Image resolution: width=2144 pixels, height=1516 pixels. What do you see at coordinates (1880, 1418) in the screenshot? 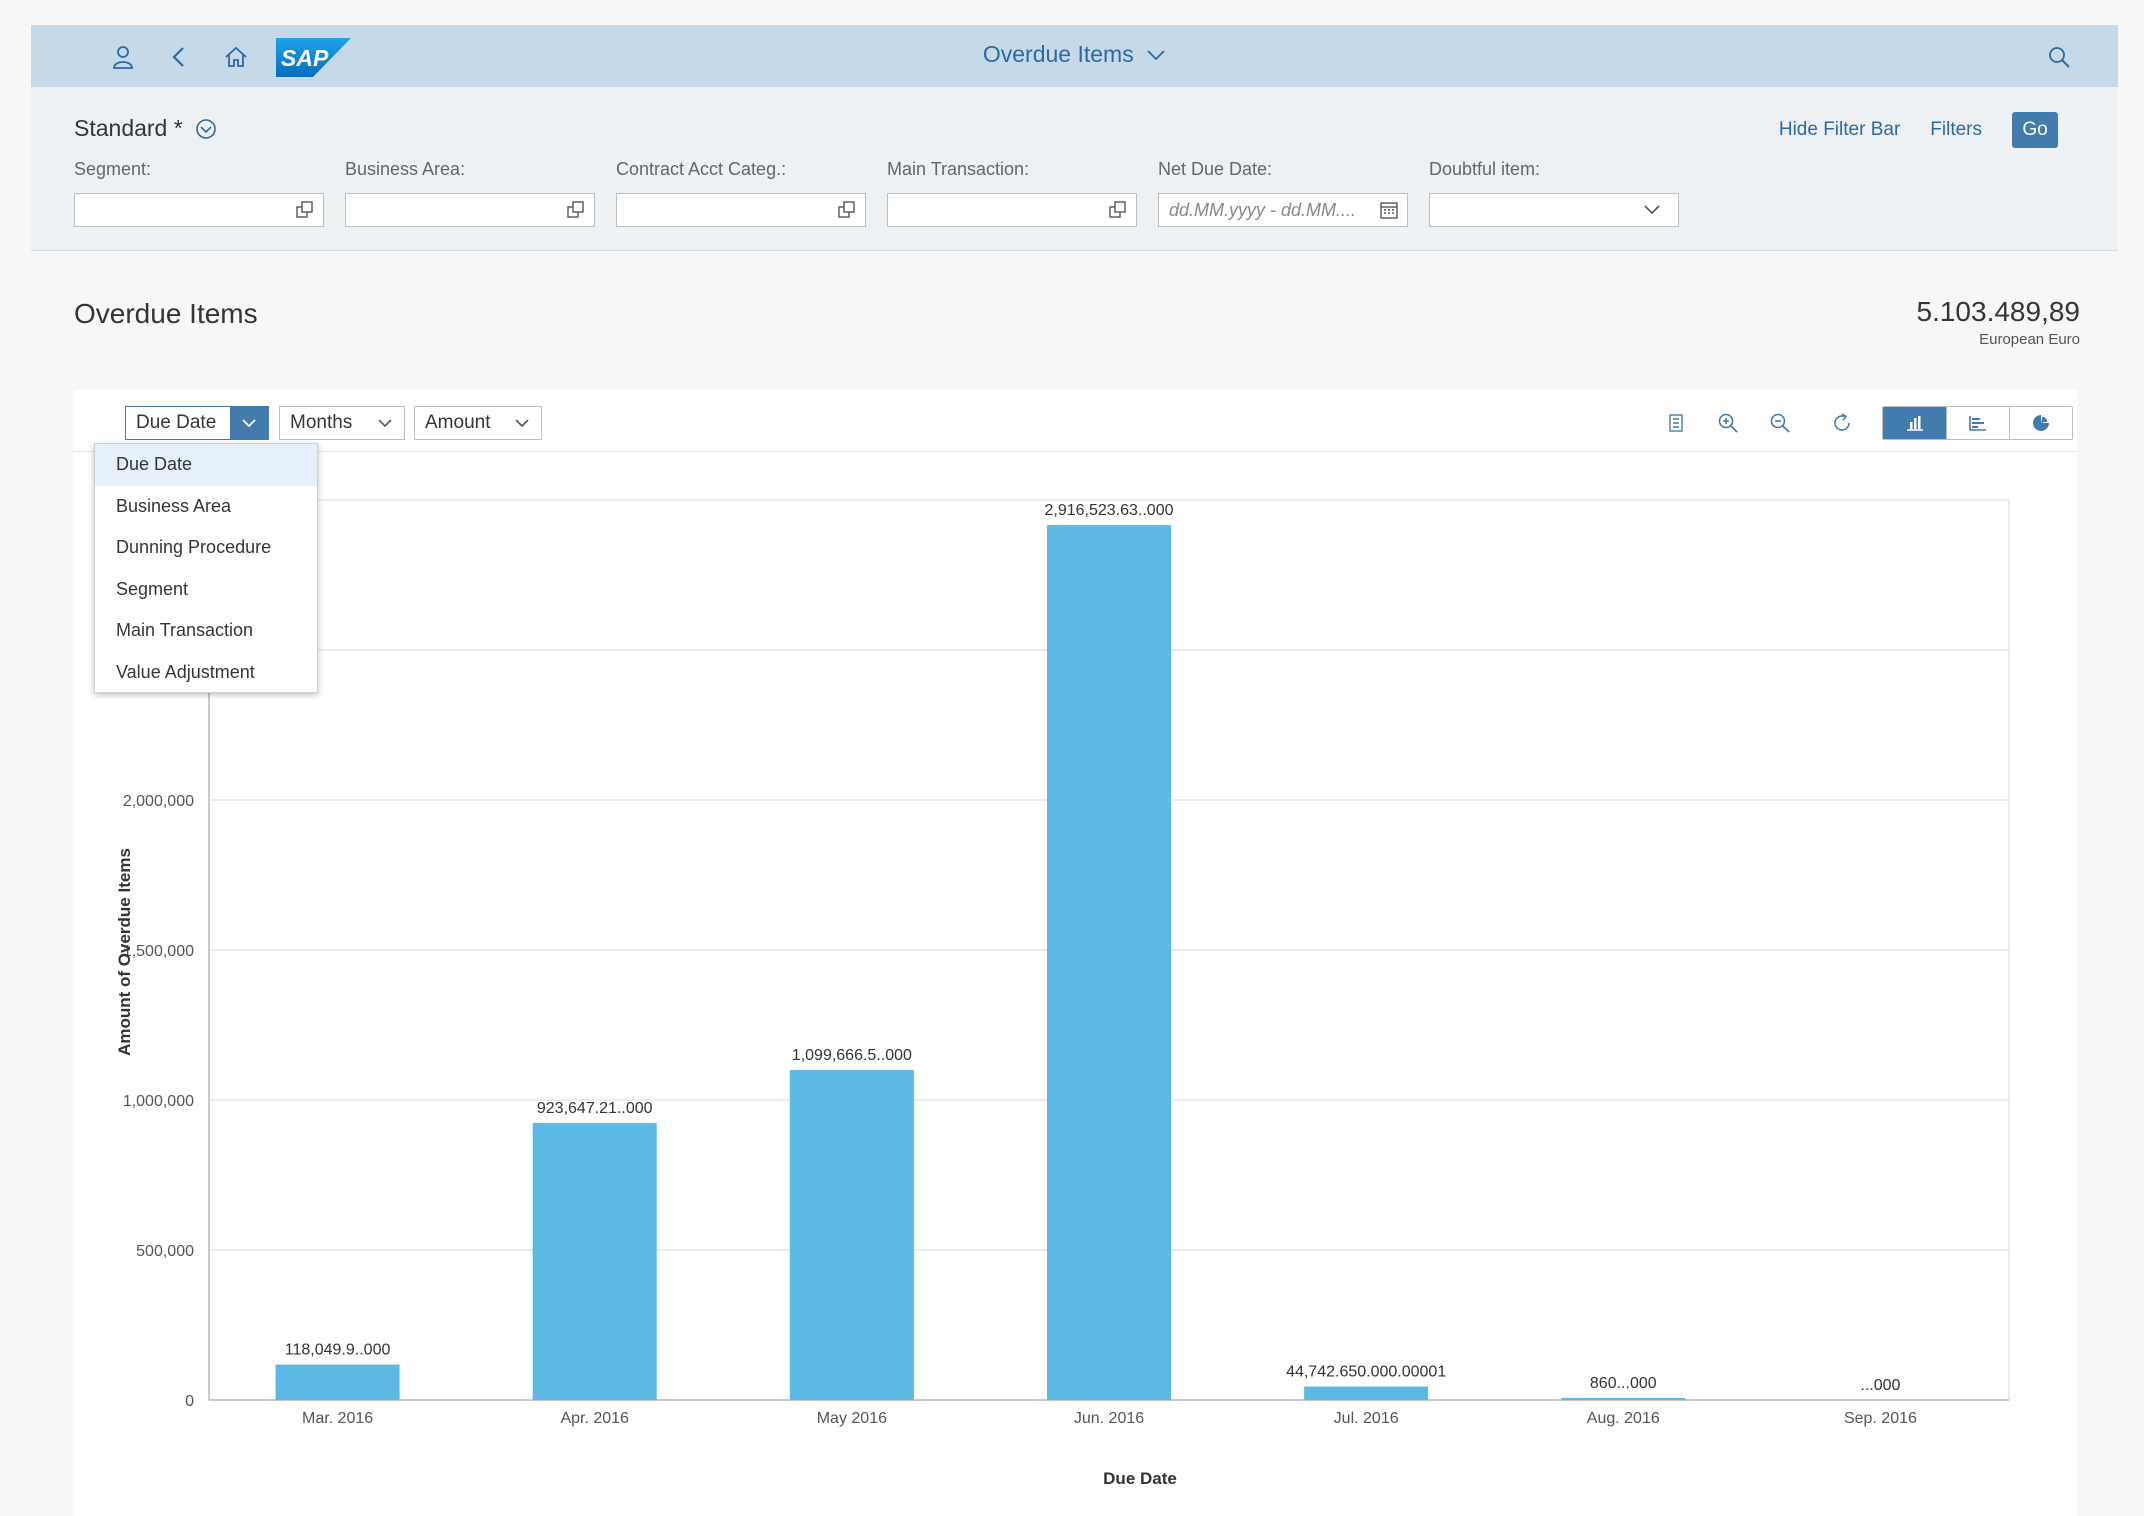
I see `x-tick-label: Sep. 2016` at bounding box center [1880, 1418].